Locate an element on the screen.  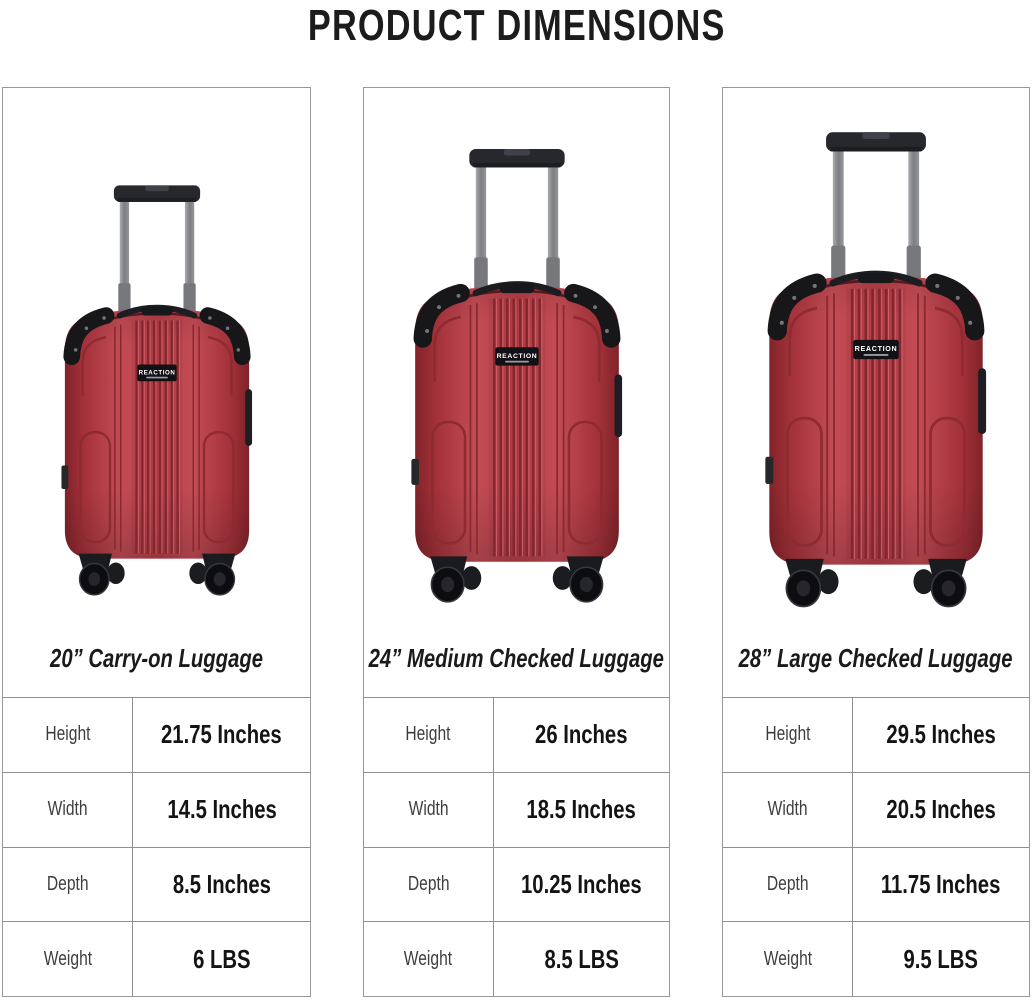
luggage-image-20in is located at coordinates (157, 391).